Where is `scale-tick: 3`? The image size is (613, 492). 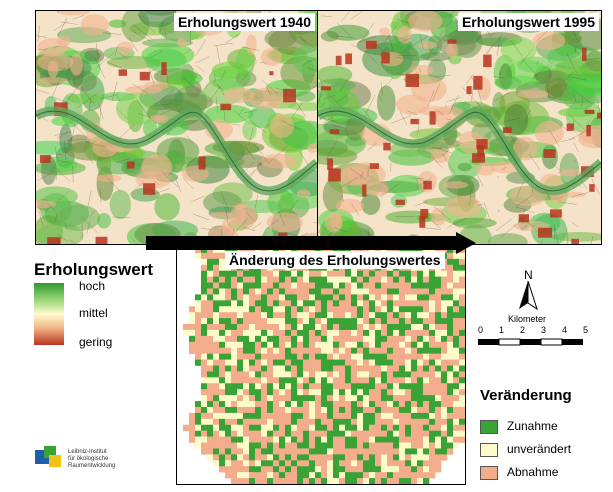 scale-tick: 3 is located at coordinates (544, 330).